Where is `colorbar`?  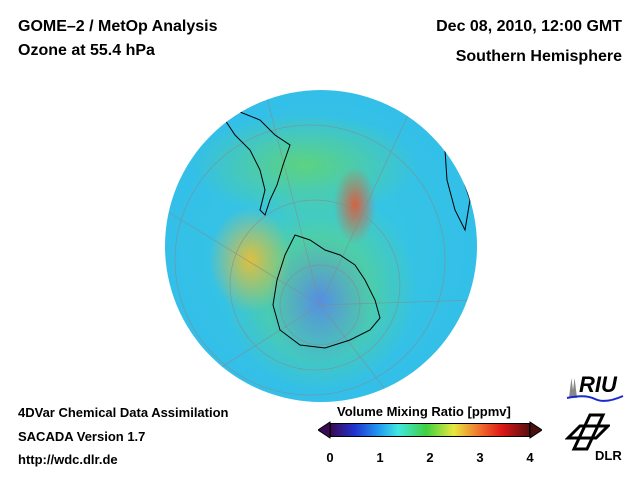
colorbar is located at coordinates (430, 430).